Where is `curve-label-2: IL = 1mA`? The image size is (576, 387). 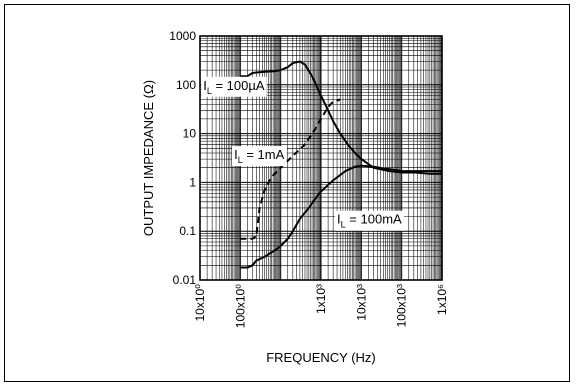 curve-label-2: IL = 1mA is located at coordinates (259, 156).